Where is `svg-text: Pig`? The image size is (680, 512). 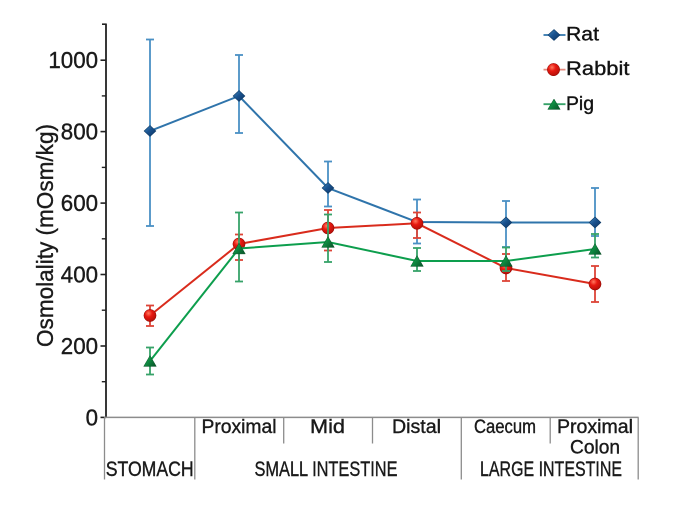 svg-text: Pig is located at coordinates (580, 104).